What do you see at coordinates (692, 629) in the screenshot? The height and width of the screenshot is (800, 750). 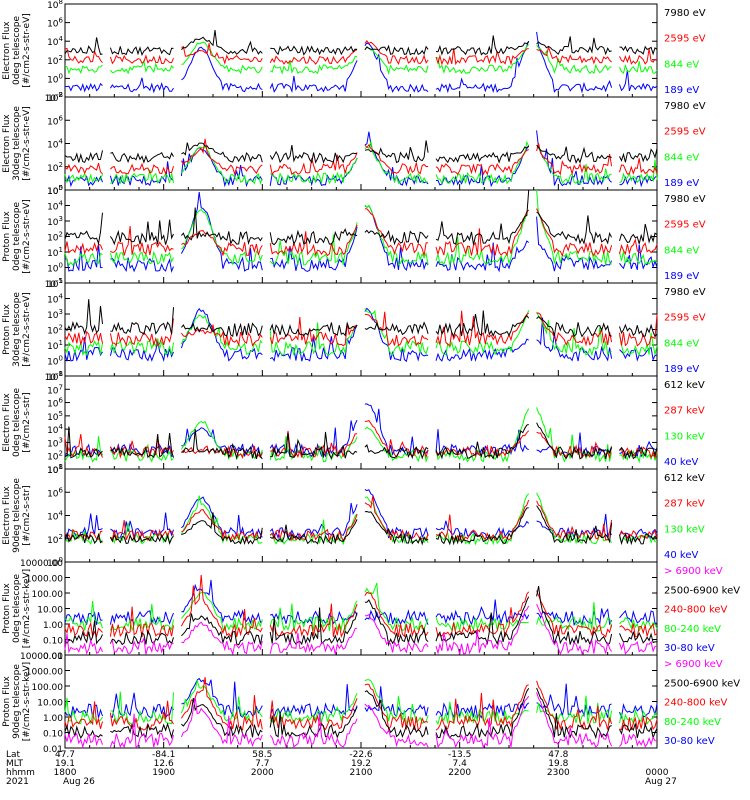 I see `legend-entry: 80-240 keV` at bounding box center [692, 629].